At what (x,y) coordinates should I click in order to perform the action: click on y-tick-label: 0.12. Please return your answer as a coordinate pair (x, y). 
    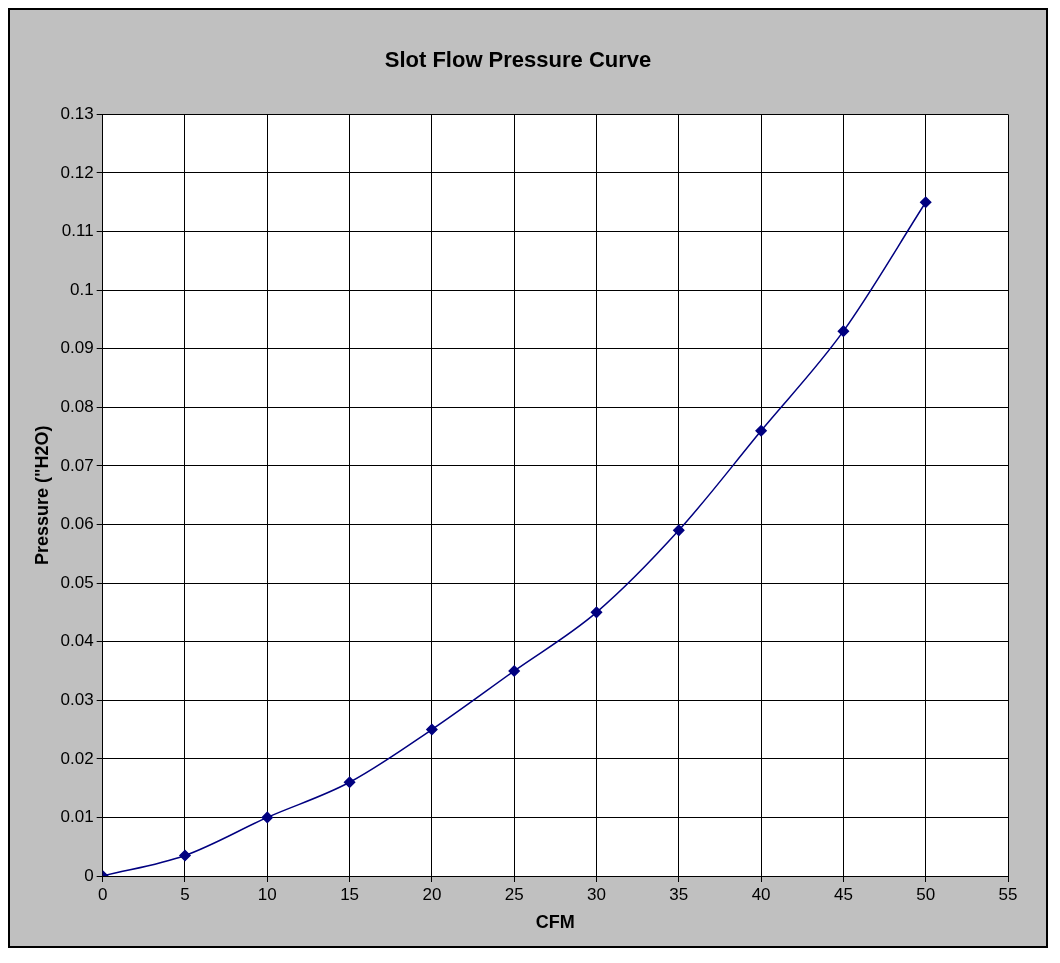
    Looking at the image, I should click on (77, 172).